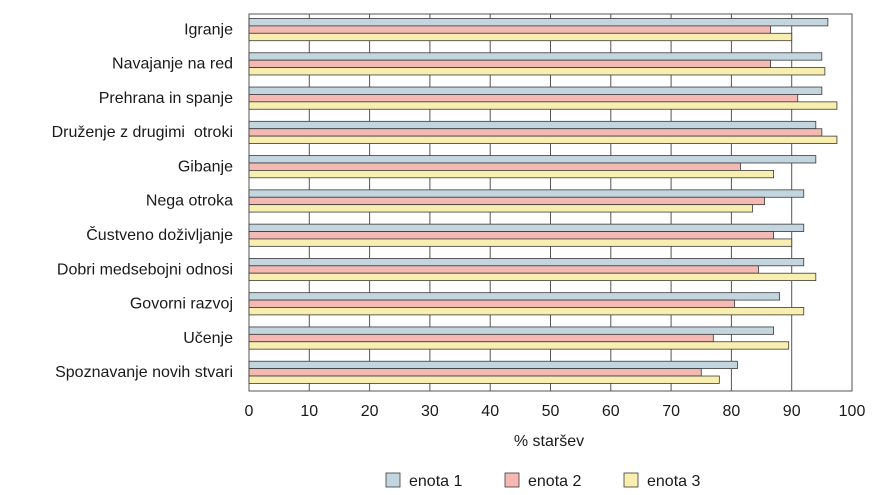 The height and width of the screenshot is (495, 873). What do you see at coordinates (309, 411) in the screenshot?
I see `x-tick-label: 10` at bounding box center [309, 411].